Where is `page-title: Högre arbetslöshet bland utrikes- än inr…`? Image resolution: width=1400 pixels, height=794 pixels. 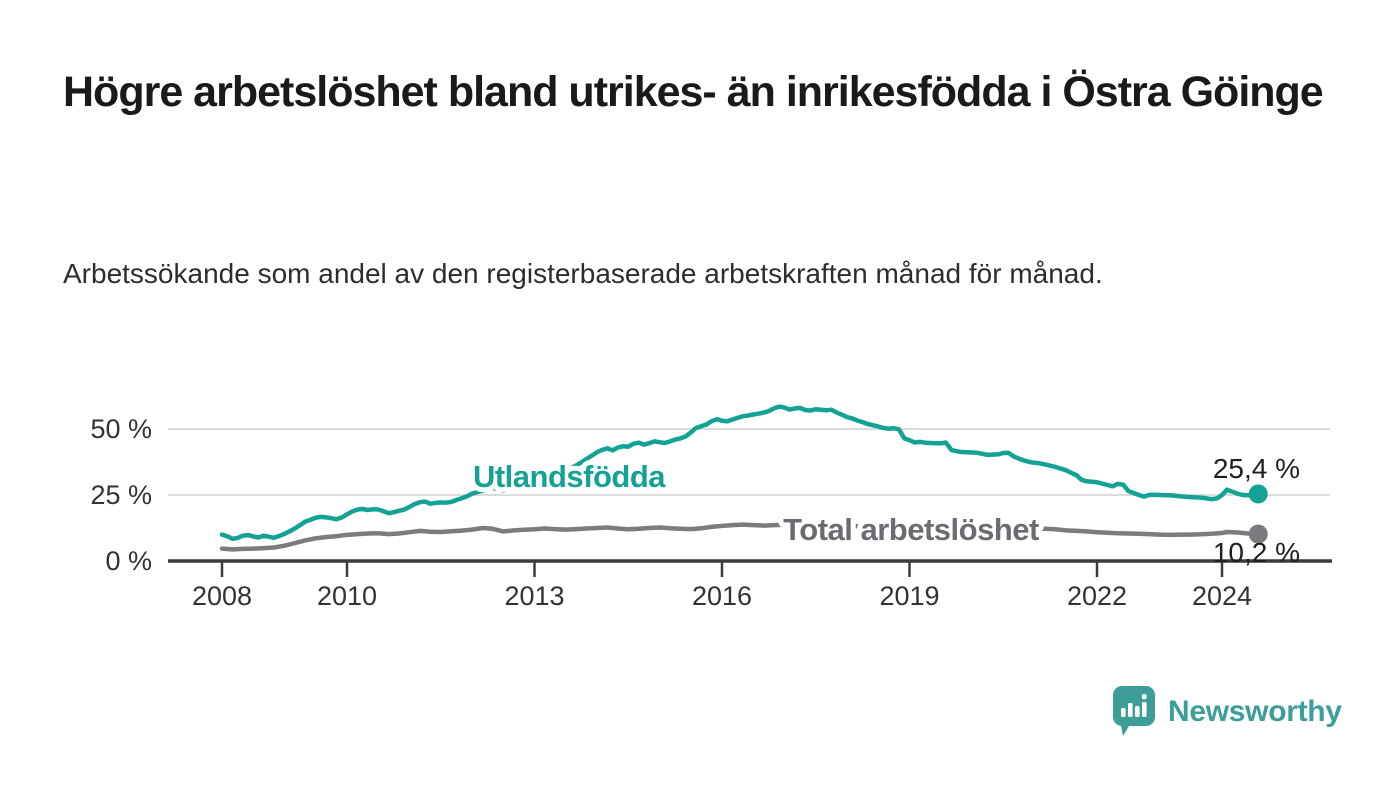
page-title: Högre arbetslöshet bland utrikes- än inr… is located at coordinates (693, 92).